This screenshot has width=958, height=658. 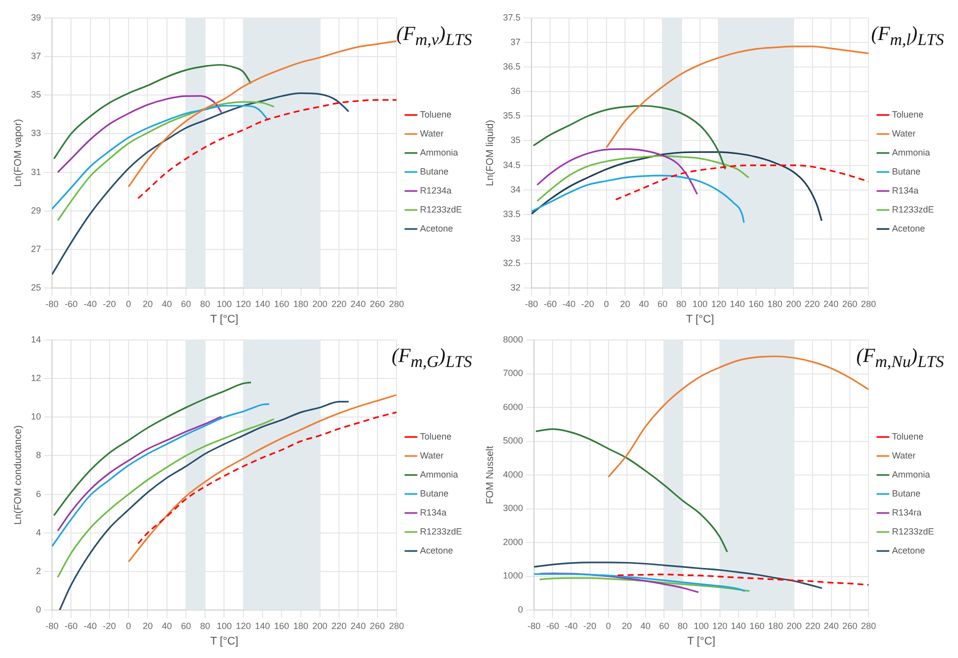 I want to click on y-tick-label: 35, so click(x=515, y=140).